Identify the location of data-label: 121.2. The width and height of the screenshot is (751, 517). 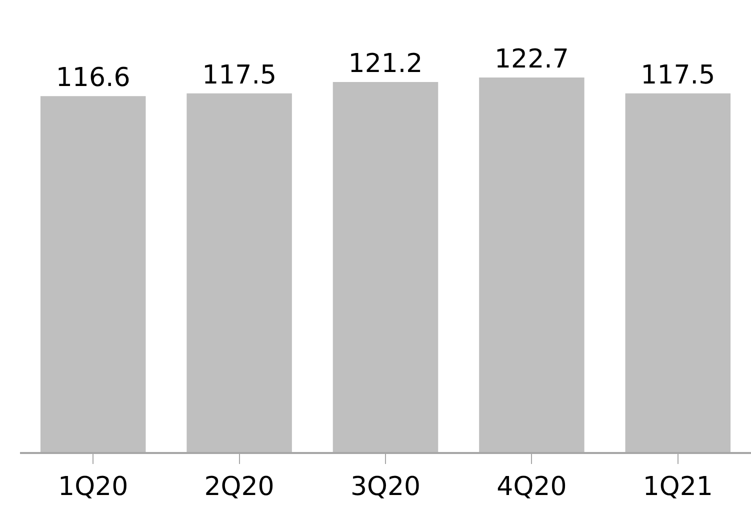
(385, 64).